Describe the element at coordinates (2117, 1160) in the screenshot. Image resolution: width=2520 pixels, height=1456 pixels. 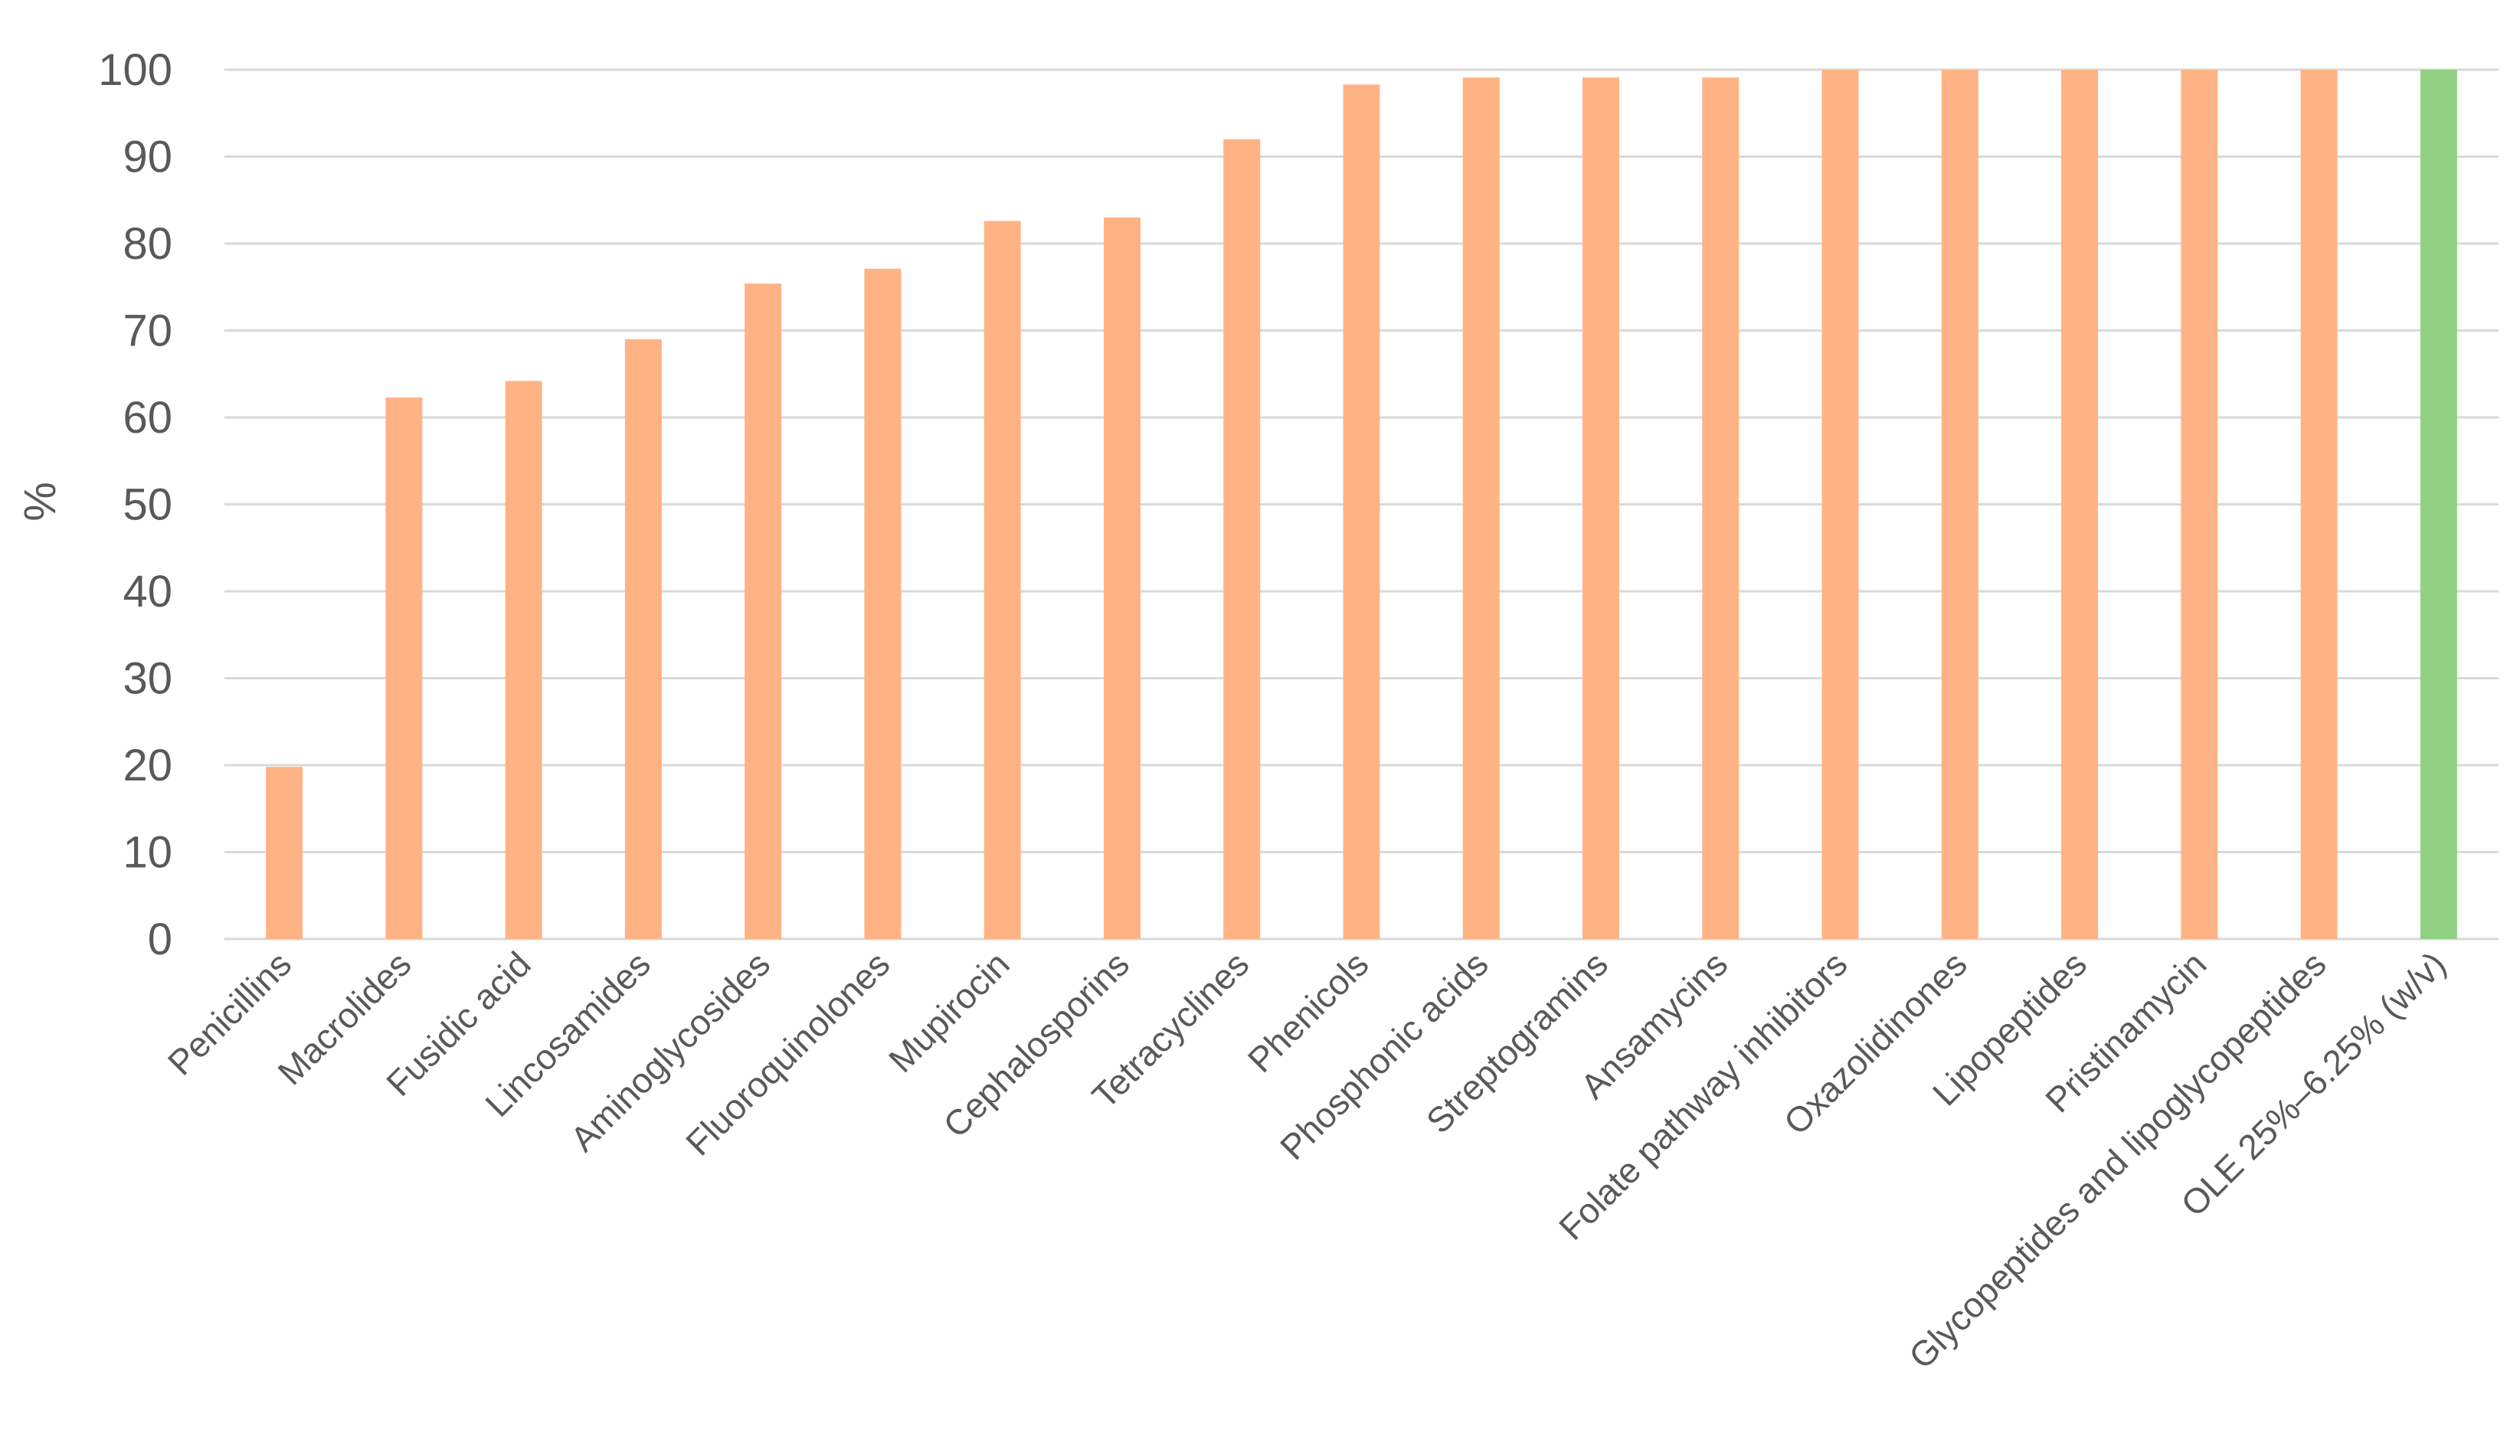
I see `x-category-label: Glycopeptides and lipoglycopeptides` at that location.